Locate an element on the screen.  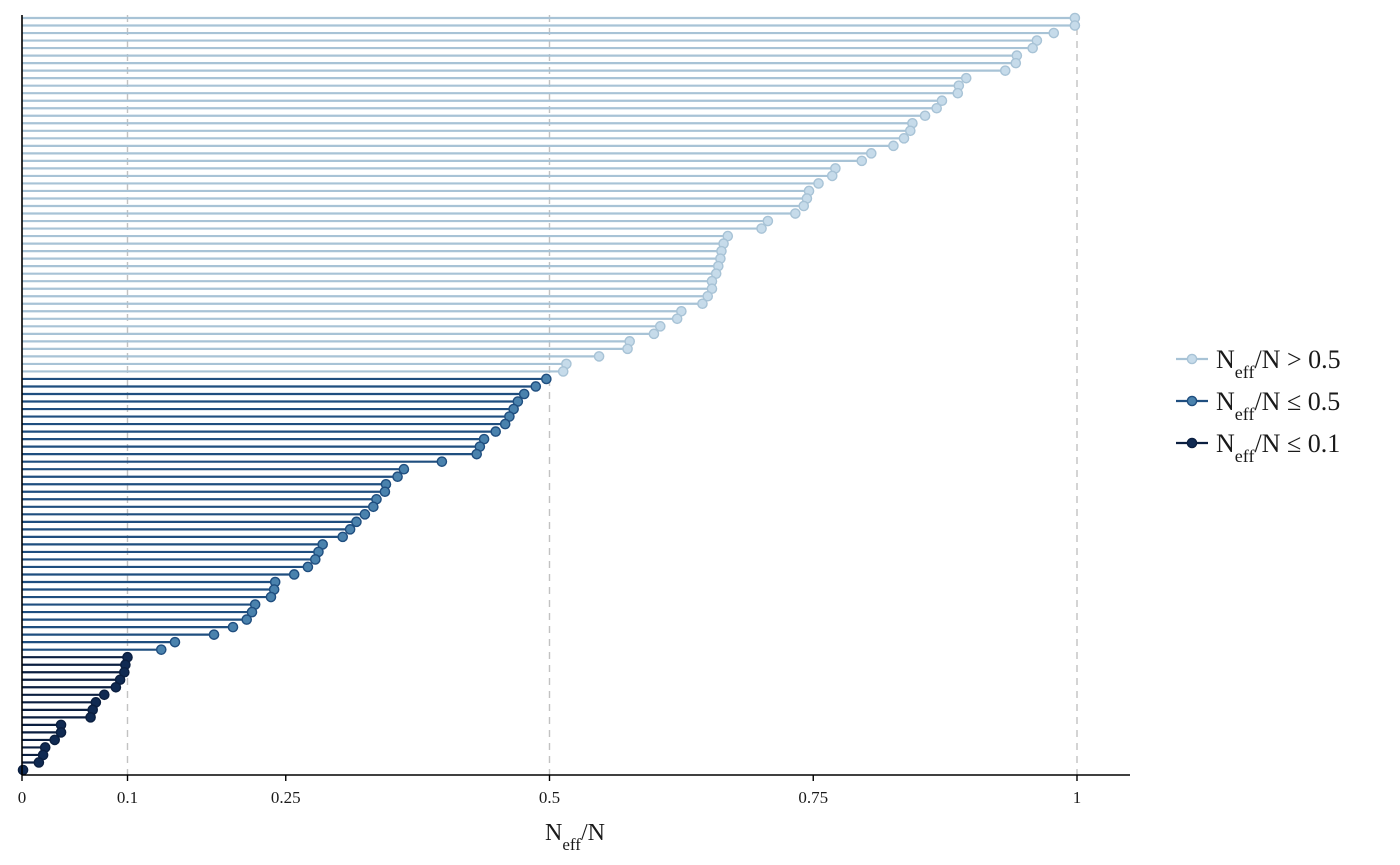
x-axis-ticks: 0 0.1 0.25 0.5 0.75 1 is located at coordinates (550, 791).